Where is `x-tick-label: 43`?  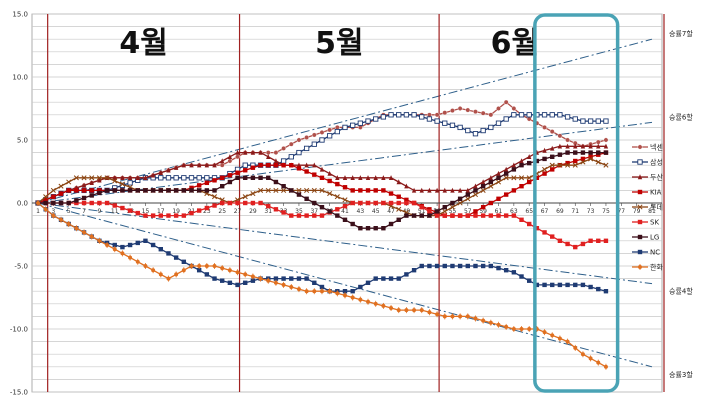
x-tick-label: 43 is located at coordinates (361, 211).